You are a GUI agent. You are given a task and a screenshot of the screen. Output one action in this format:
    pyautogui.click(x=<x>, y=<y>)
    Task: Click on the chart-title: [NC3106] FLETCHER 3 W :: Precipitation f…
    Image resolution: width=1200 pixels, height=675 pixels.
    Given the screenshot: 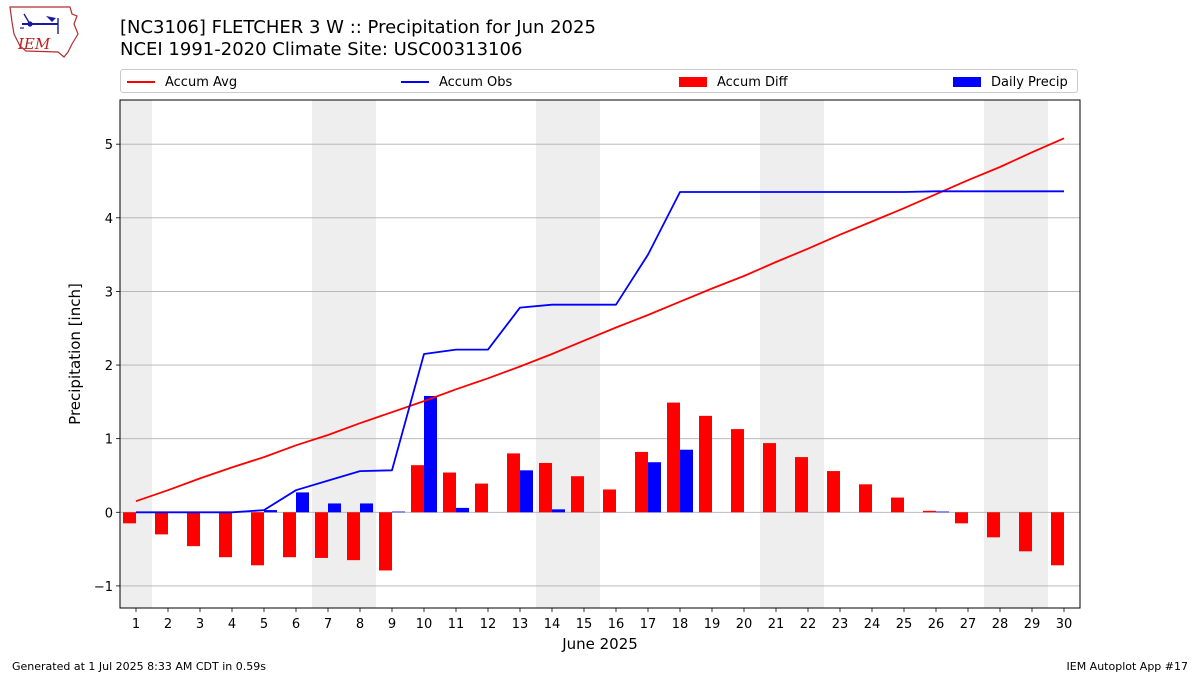 What is the action you would take?
    pyautogui.click(x=358, y=27)
    